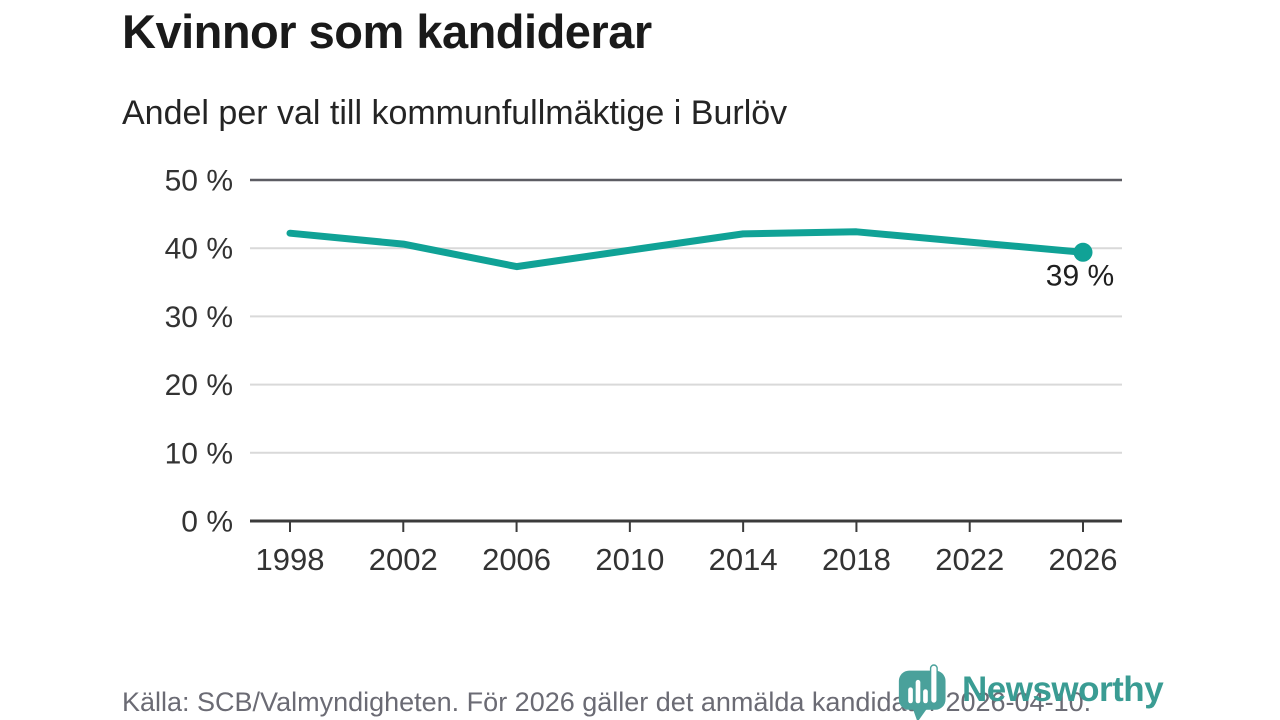  I want to click on logo-tall-bar-icon, so click(933, 684).